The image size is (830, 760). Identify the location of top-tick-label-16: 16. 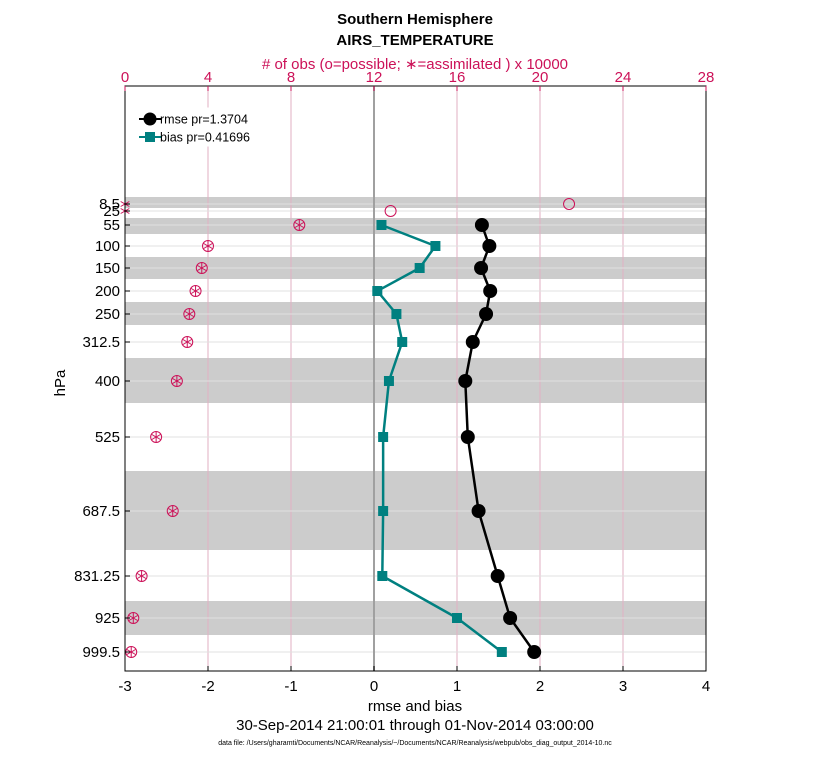
(457, 77).